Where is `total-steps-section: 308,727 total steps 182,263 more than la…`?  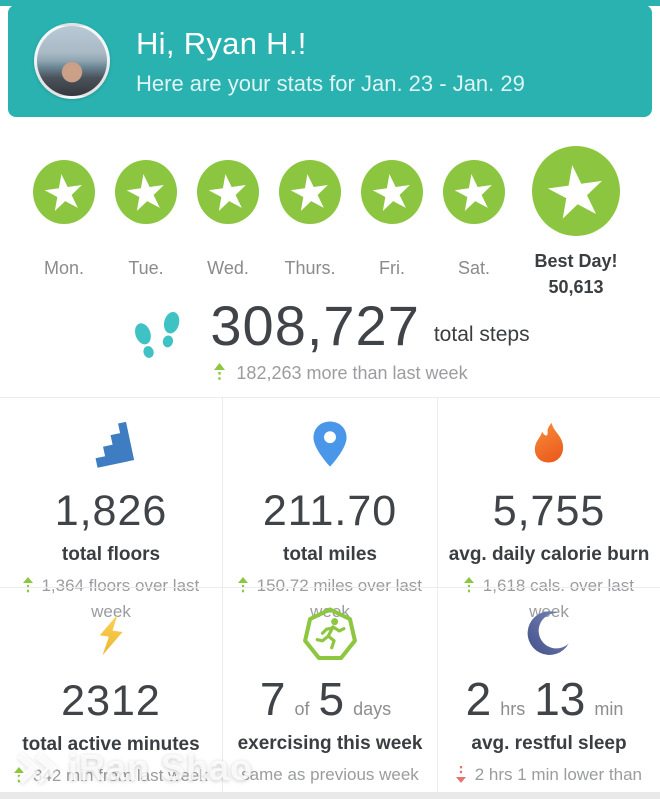
total-steps-section: 308,727 total steps 182,263 more than la… is located at coordinates (330, 343).